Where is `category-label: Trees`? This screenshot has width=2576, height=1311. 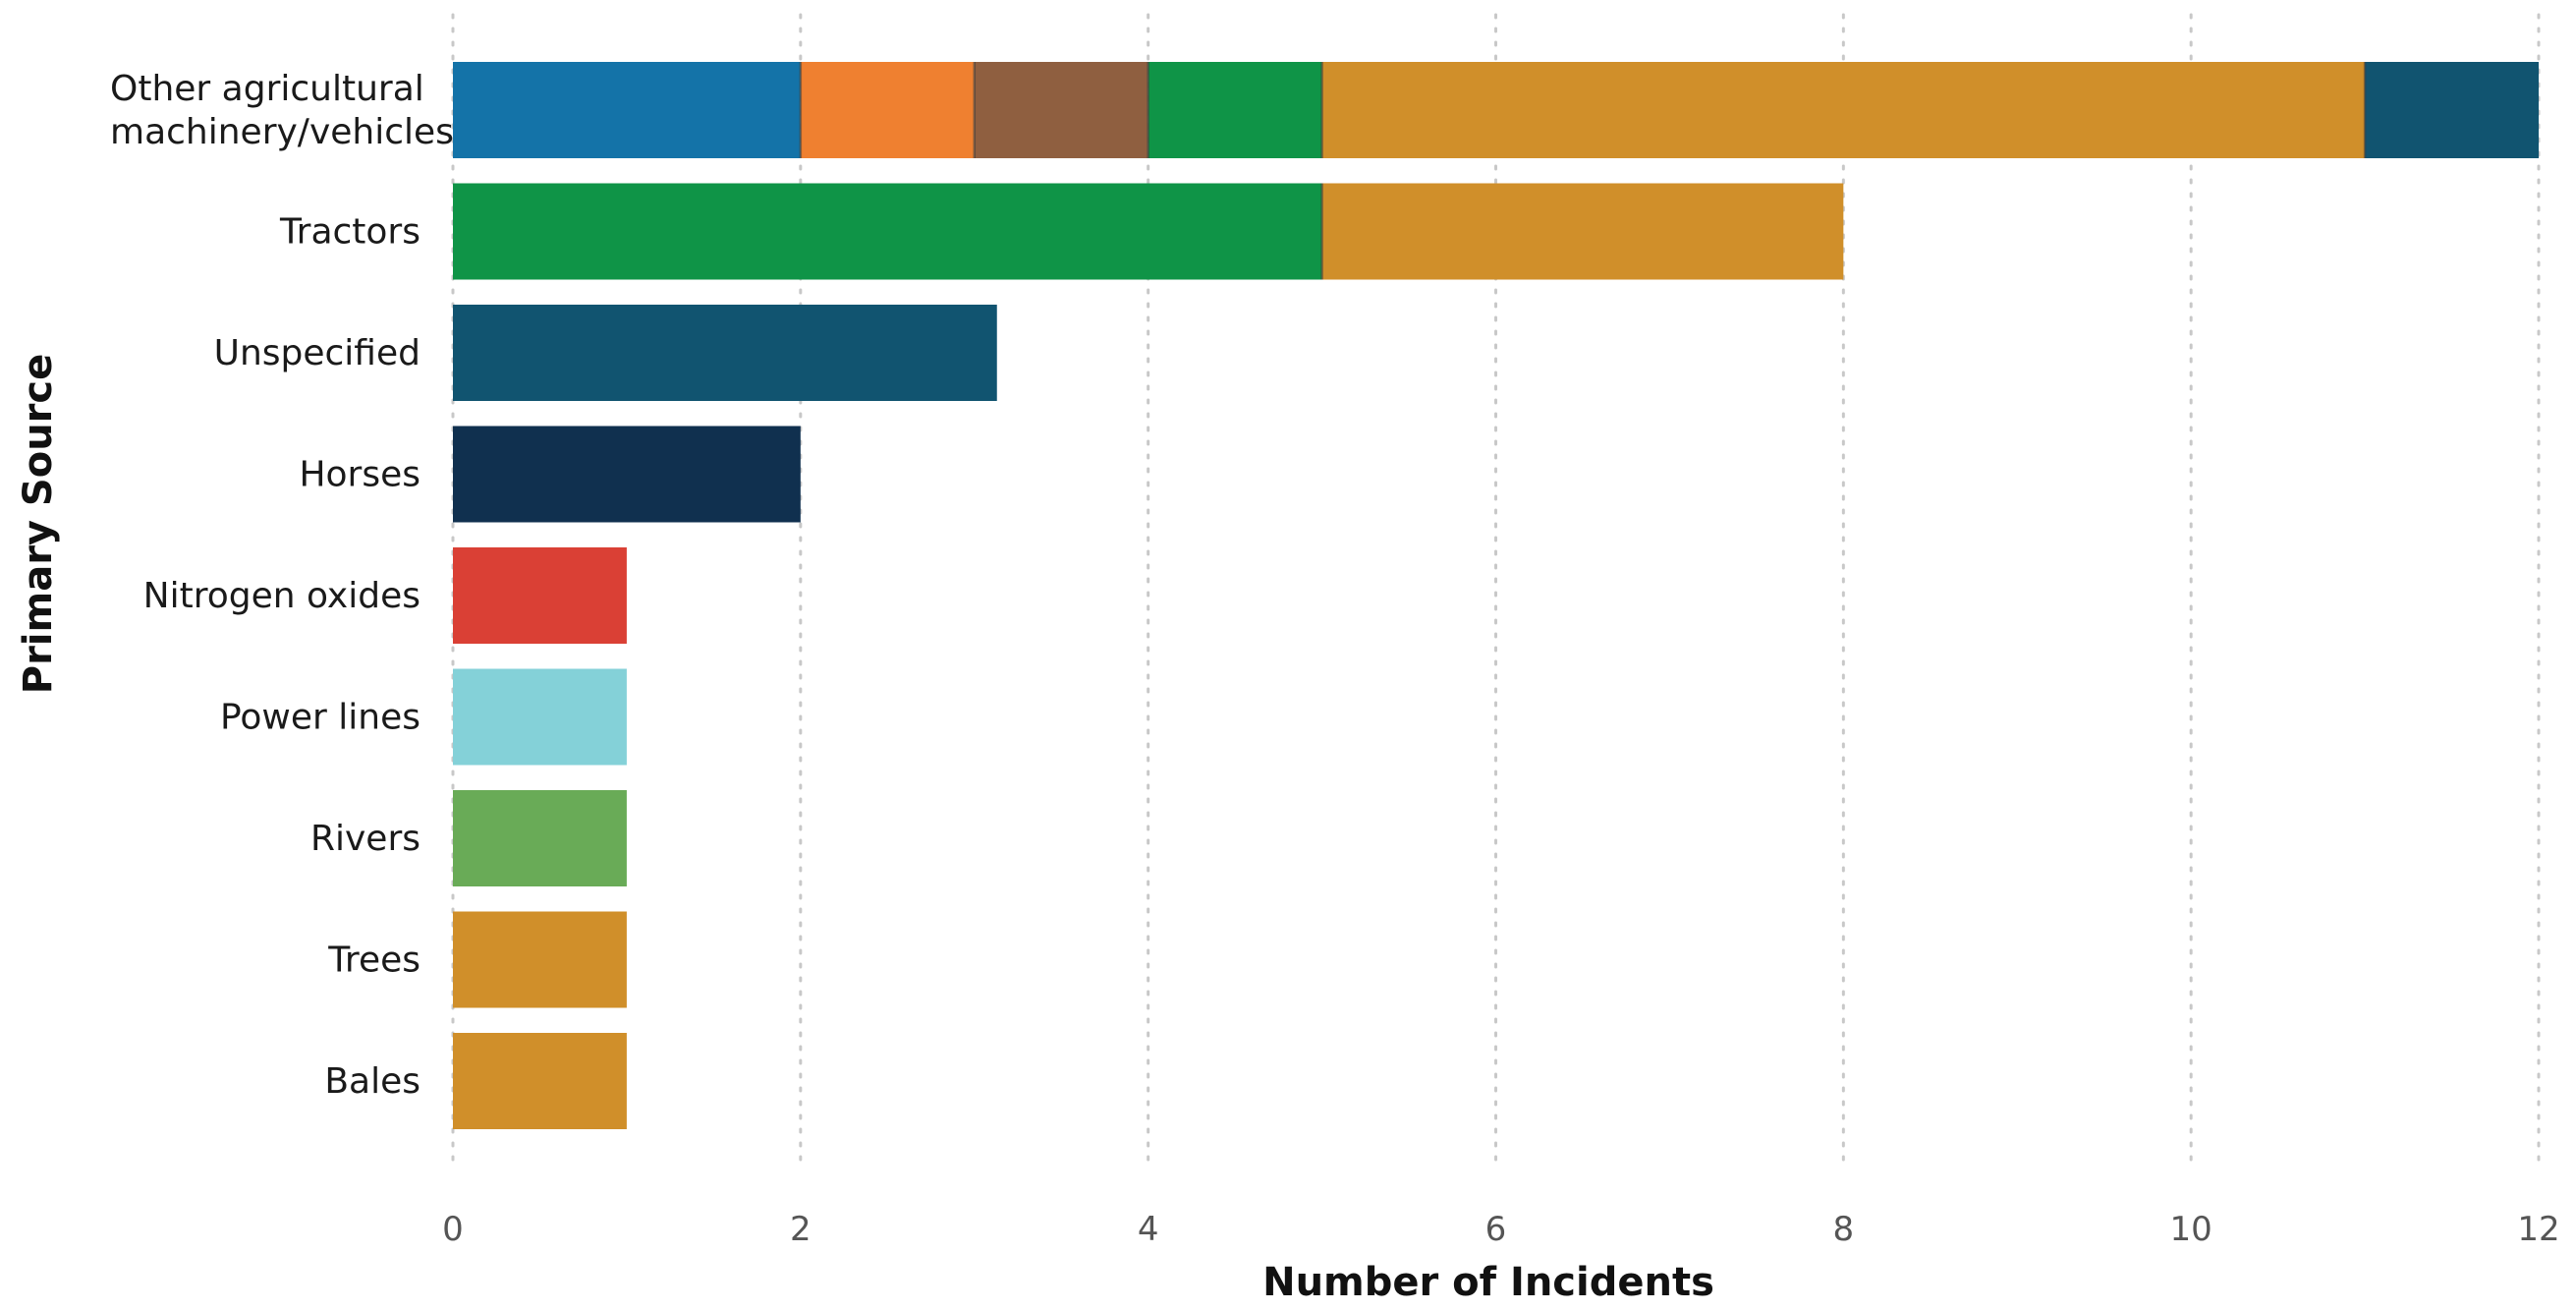
category-label: Trees is located at coordinates (373, 960).